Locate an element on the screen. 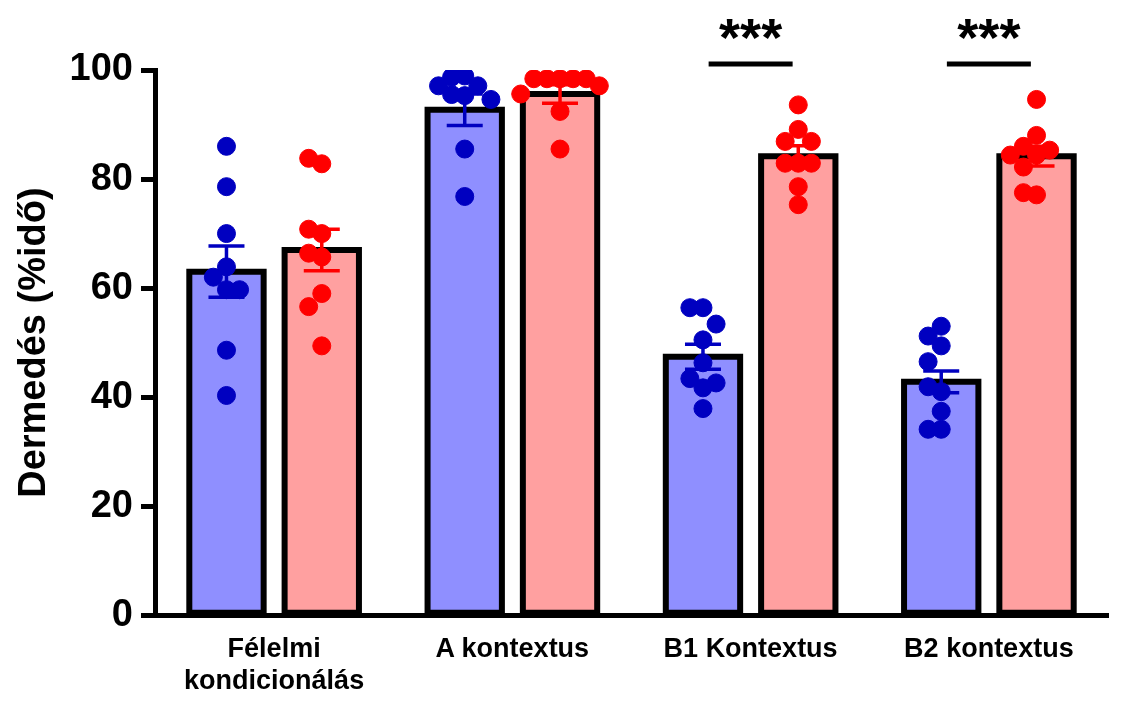 Image resolution: width=1126 pixels, height=724 pixels. x-tick-label: B1 Kontextus is located at coordinates (750, 647).